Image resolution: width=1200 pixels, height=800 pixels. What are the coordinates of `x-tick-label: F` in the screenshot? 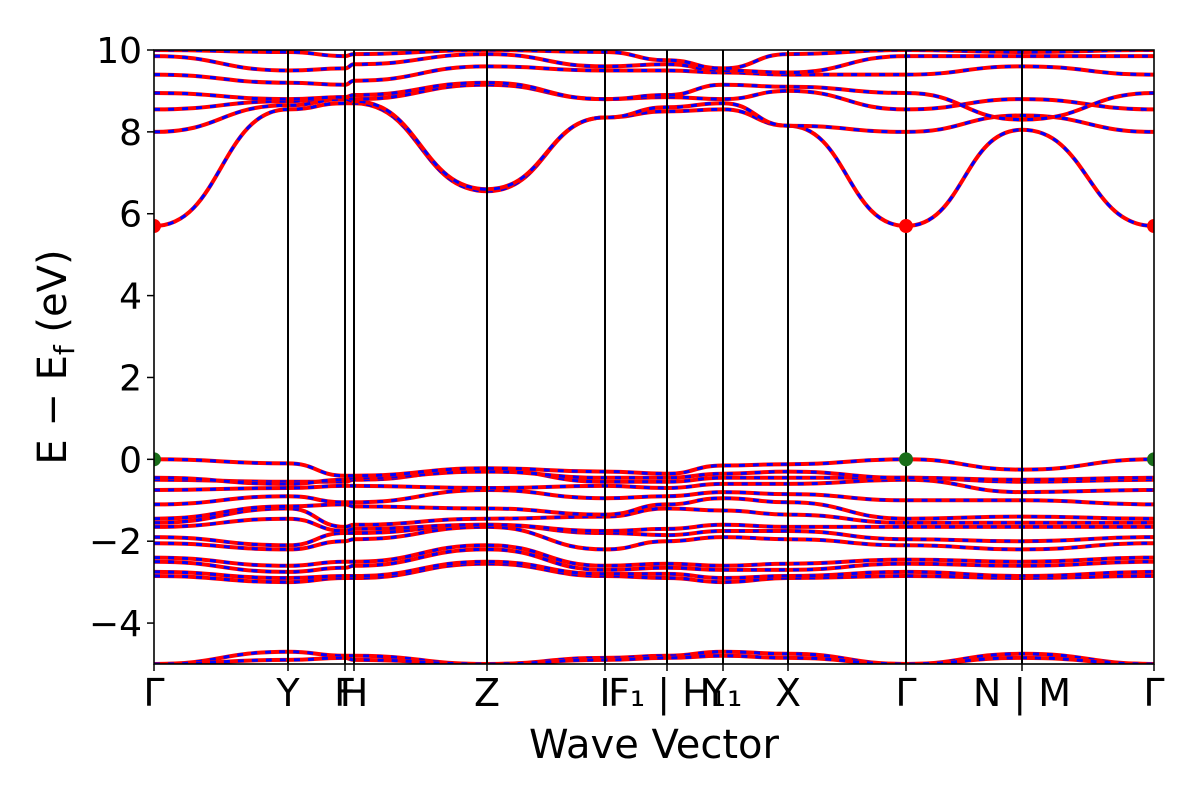 It's located at (345, 693).